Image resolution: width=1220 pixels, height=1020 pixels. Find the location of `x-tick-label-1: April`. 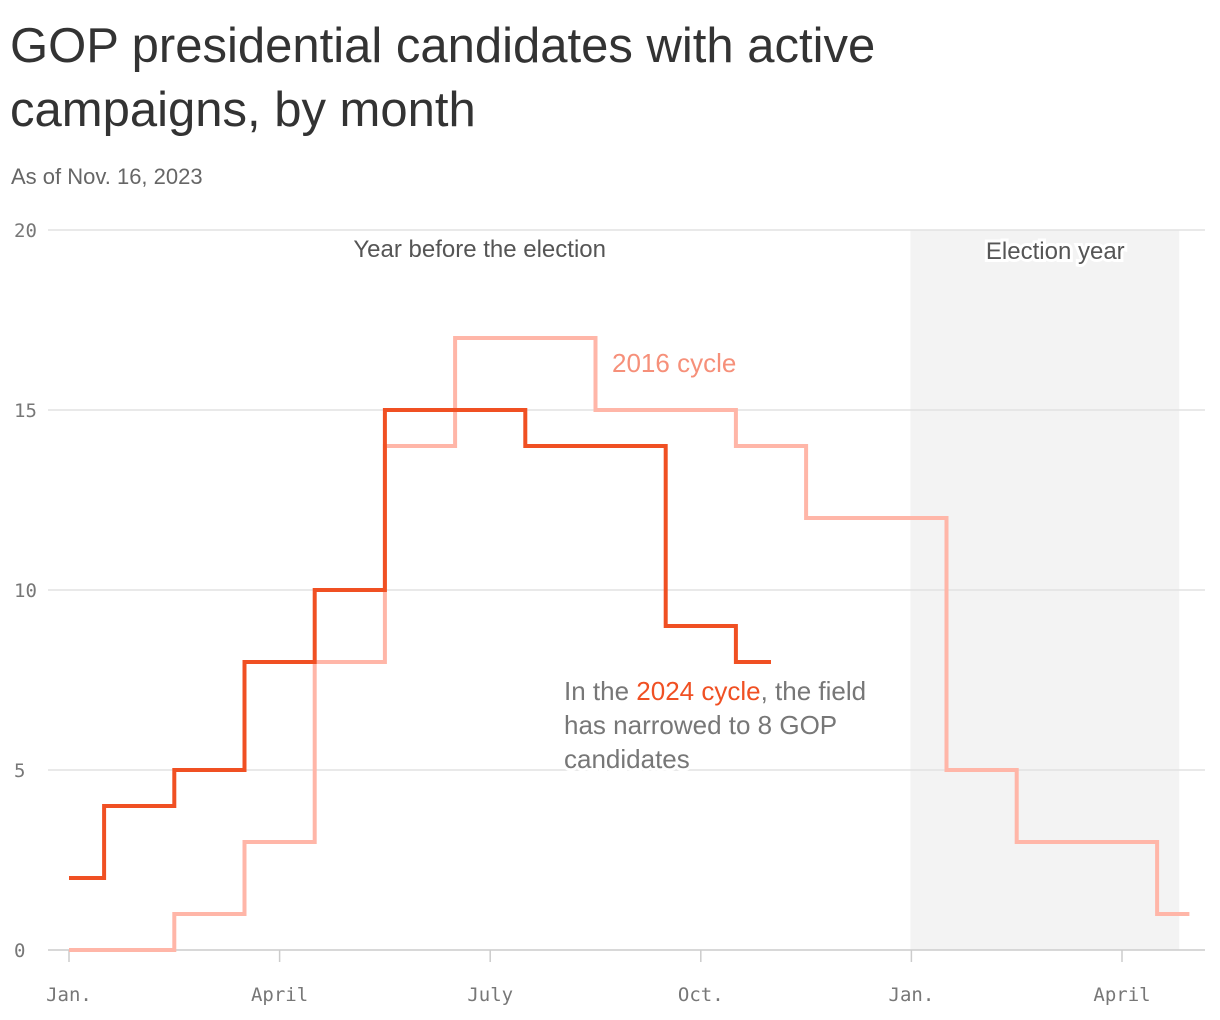

x-tick-label-1: April is located at coordinates (279, 995).